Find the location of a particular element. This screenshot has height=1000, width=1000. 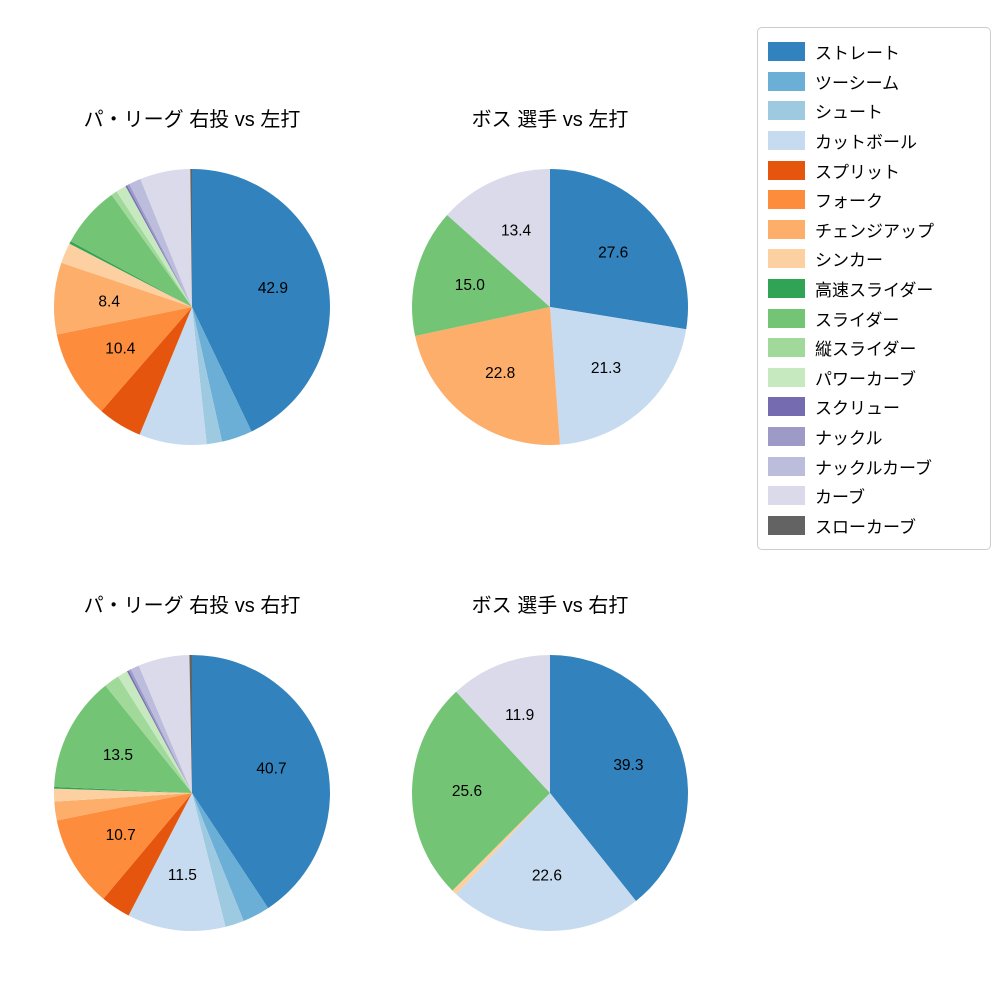

legend-item: ツーシーム is located at coordinates (874, 82).